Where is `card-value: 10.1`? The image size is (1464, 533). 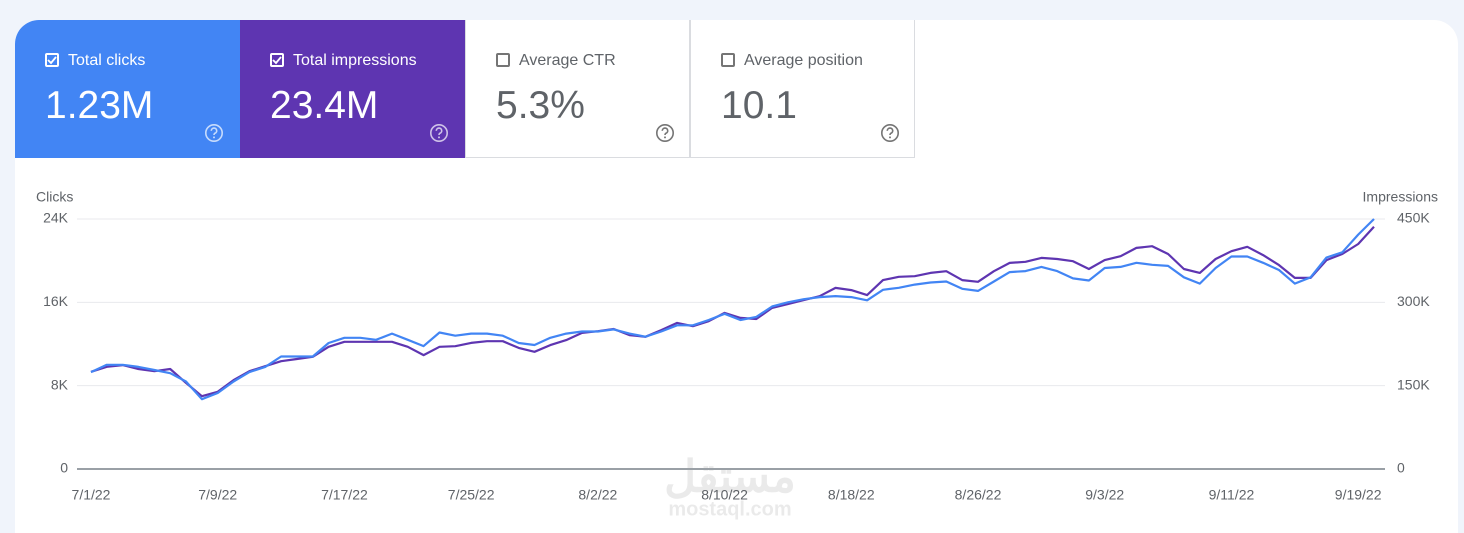 card-value: 10.1 is located at coordinates (759, 105).